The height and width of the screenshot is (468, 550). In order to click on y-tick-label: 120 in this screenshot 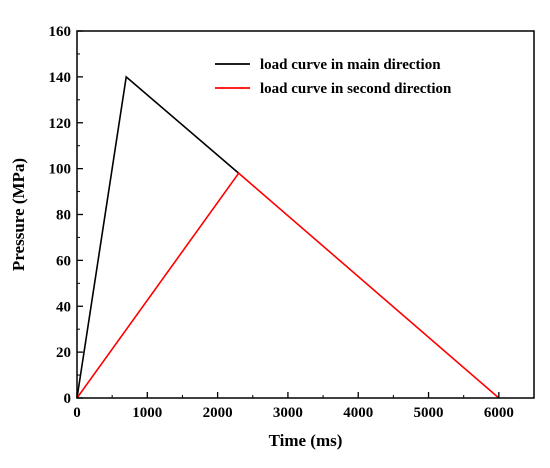, I will do `click(60, 124)`.